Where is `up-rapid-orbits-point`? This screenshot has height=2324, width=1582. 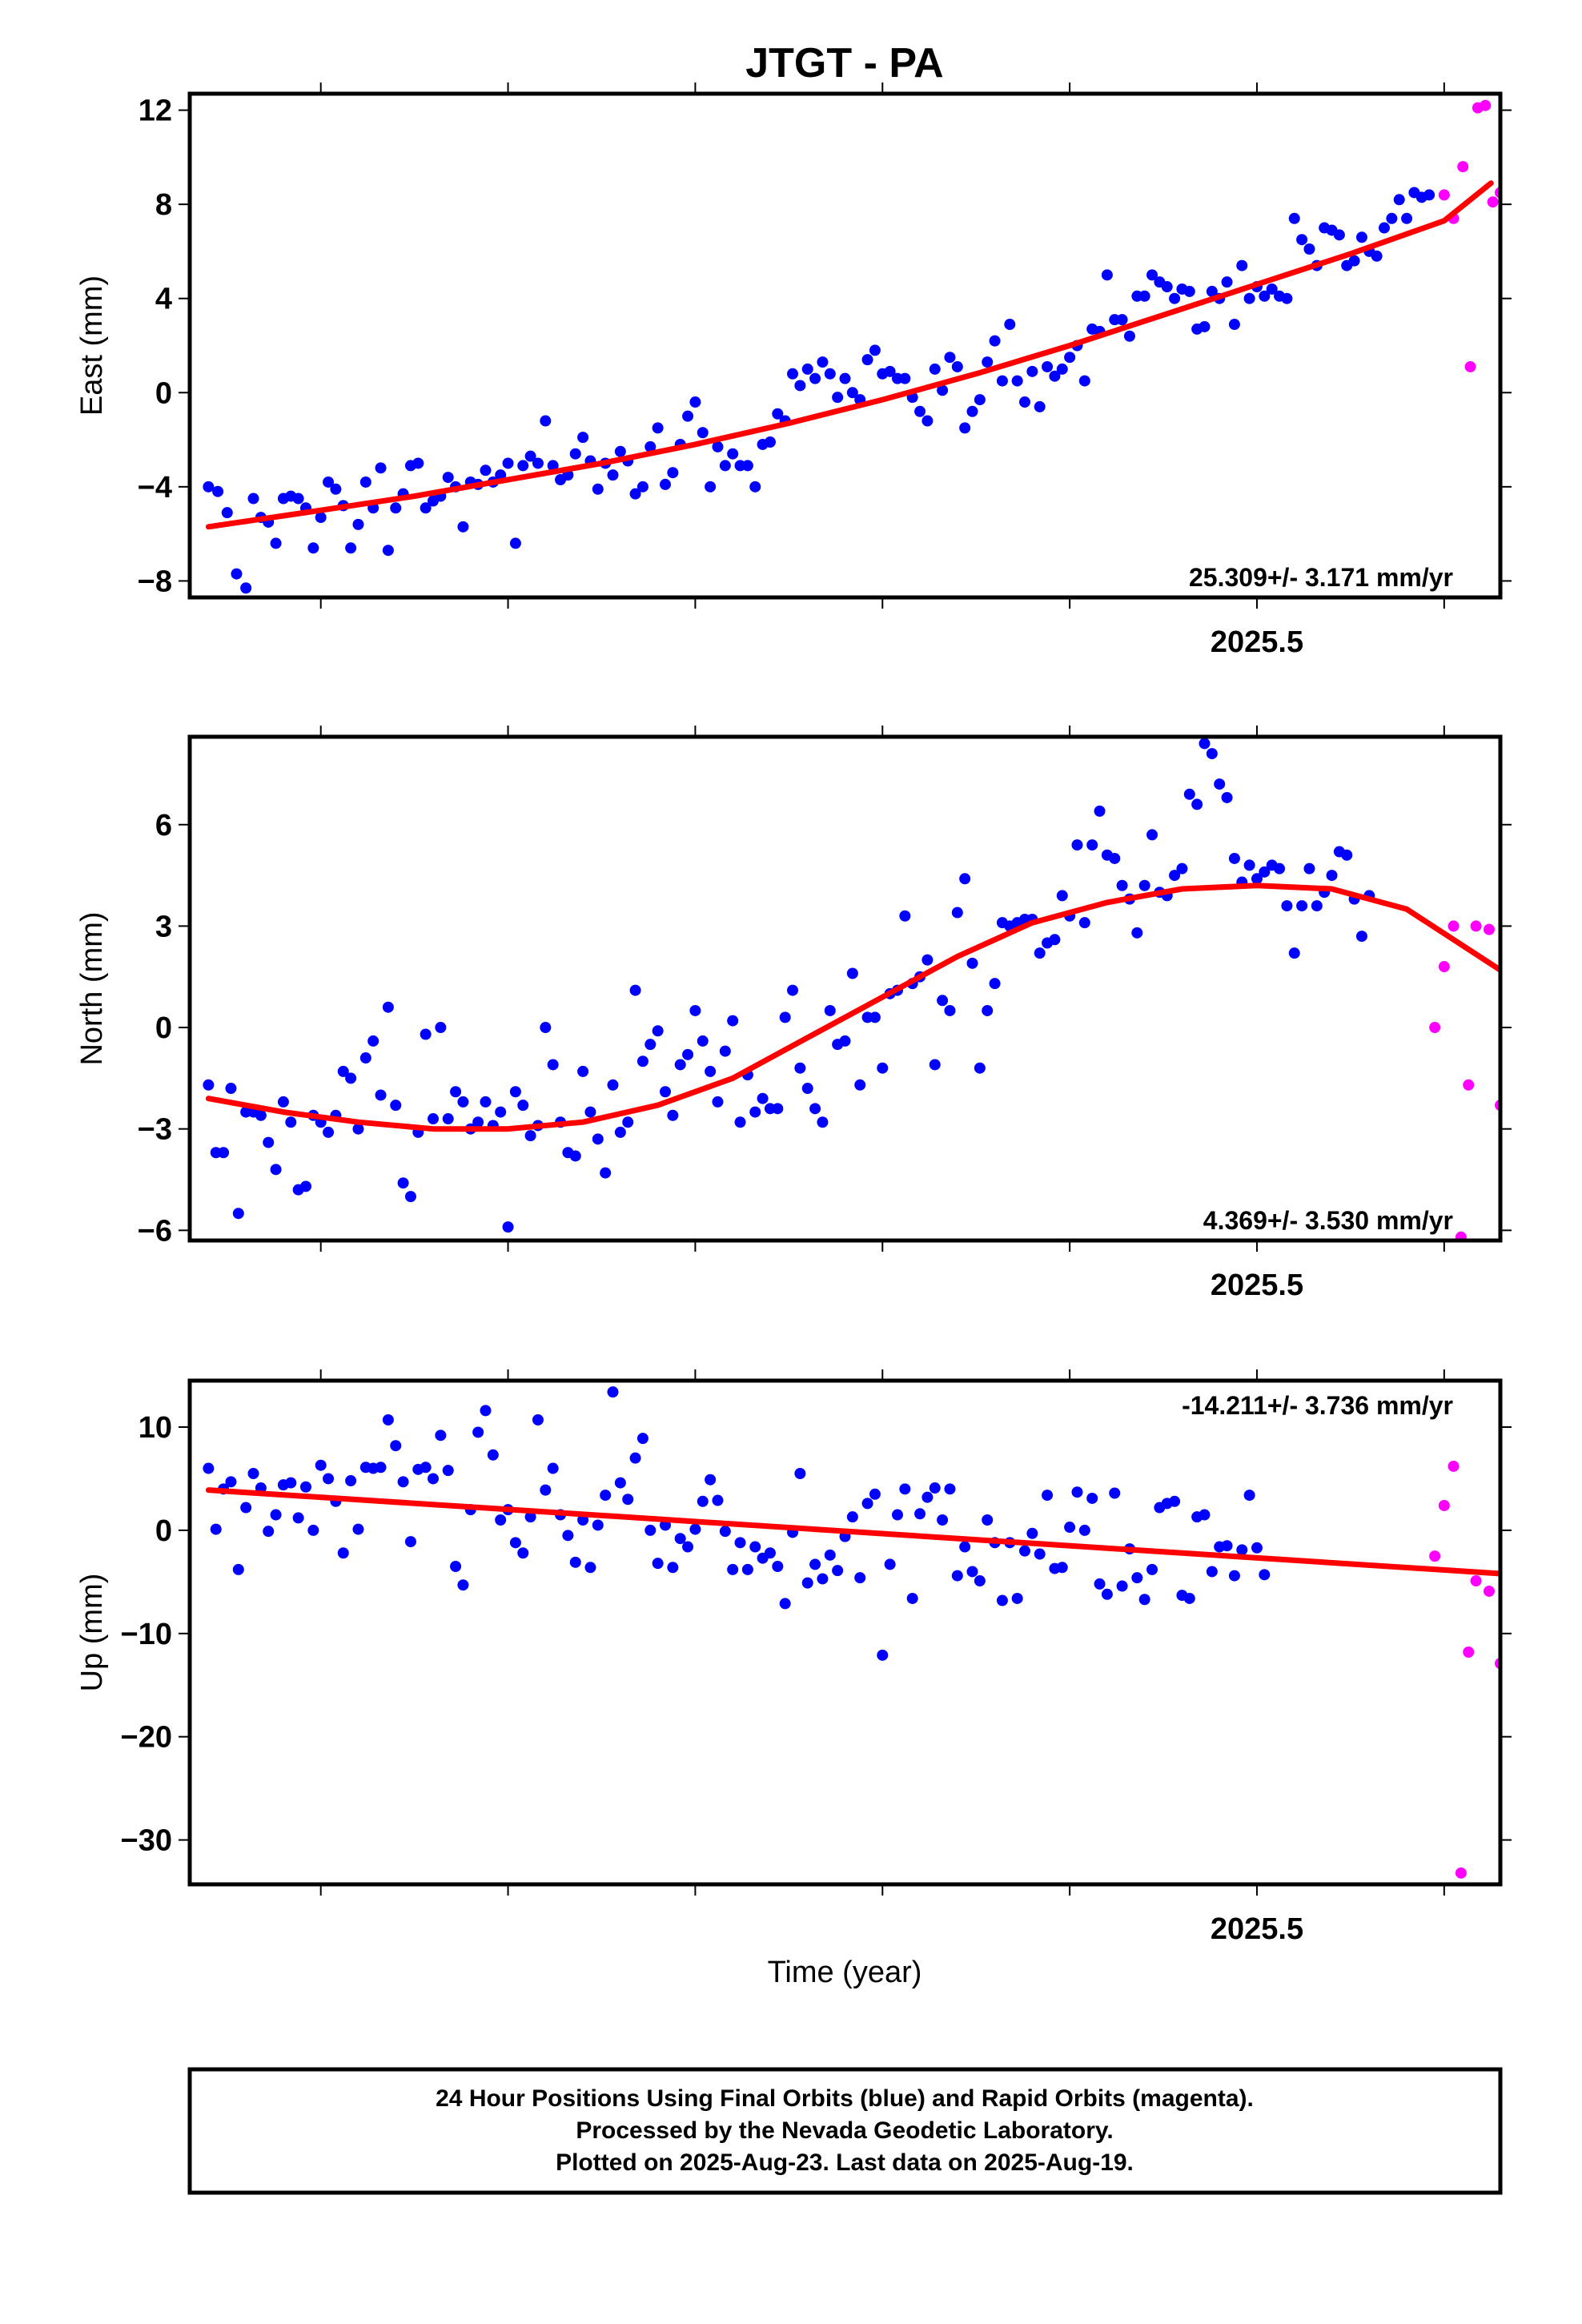
up-rapid-orbits-point is located at coordinates (1453, 1466).